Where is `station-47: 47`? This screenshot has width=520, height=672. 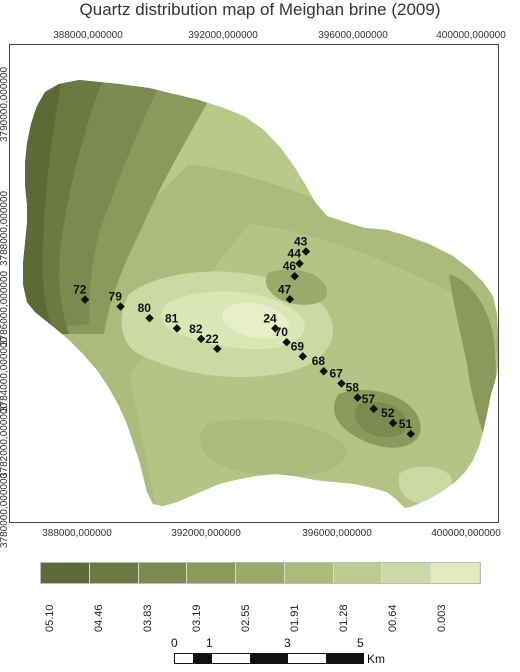
station-47: 47 is located at coordinates (286, 293).